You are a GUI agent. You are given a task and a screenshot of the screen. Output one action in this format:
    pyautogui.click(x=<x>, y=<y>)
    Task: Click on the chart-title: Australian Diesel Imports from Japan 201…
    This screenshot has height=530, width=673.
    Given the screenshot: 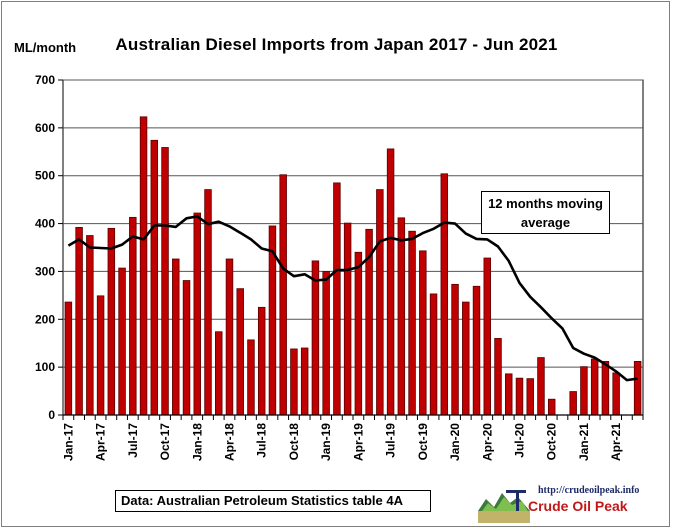 What is the action you would take?
    pyautogui.click(x=336, y=44)
    